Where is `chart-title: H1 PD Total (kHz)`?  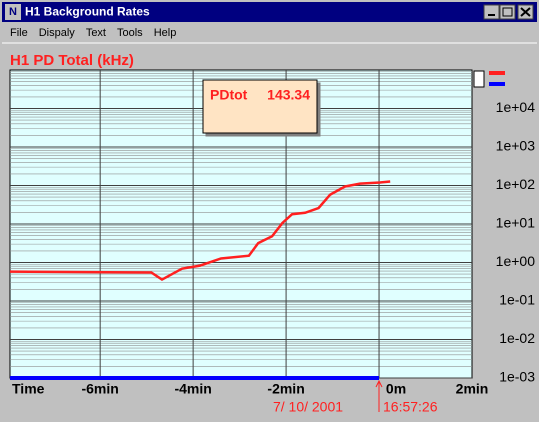
chart-title: H1 PD Total (kHz) is located at coordinates (72, 60).